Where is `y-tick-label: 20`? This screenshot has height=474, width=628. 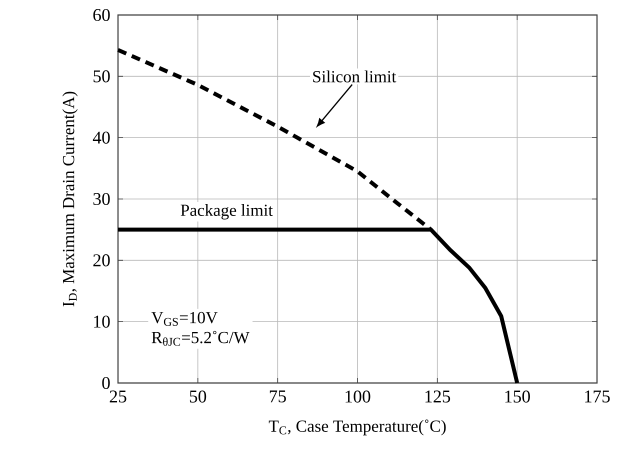 y-tick-label: 20 is located at coordinates (101, 260).